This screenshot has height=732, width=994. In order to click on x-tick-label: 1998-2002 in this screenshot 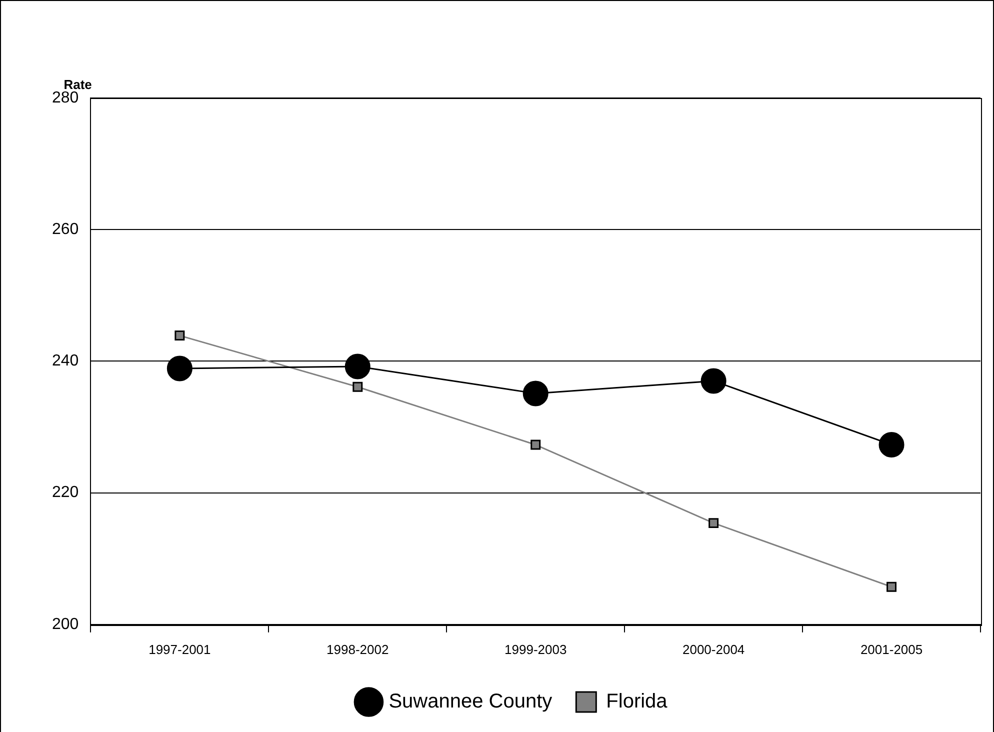, I will do `click(357, 649)`.